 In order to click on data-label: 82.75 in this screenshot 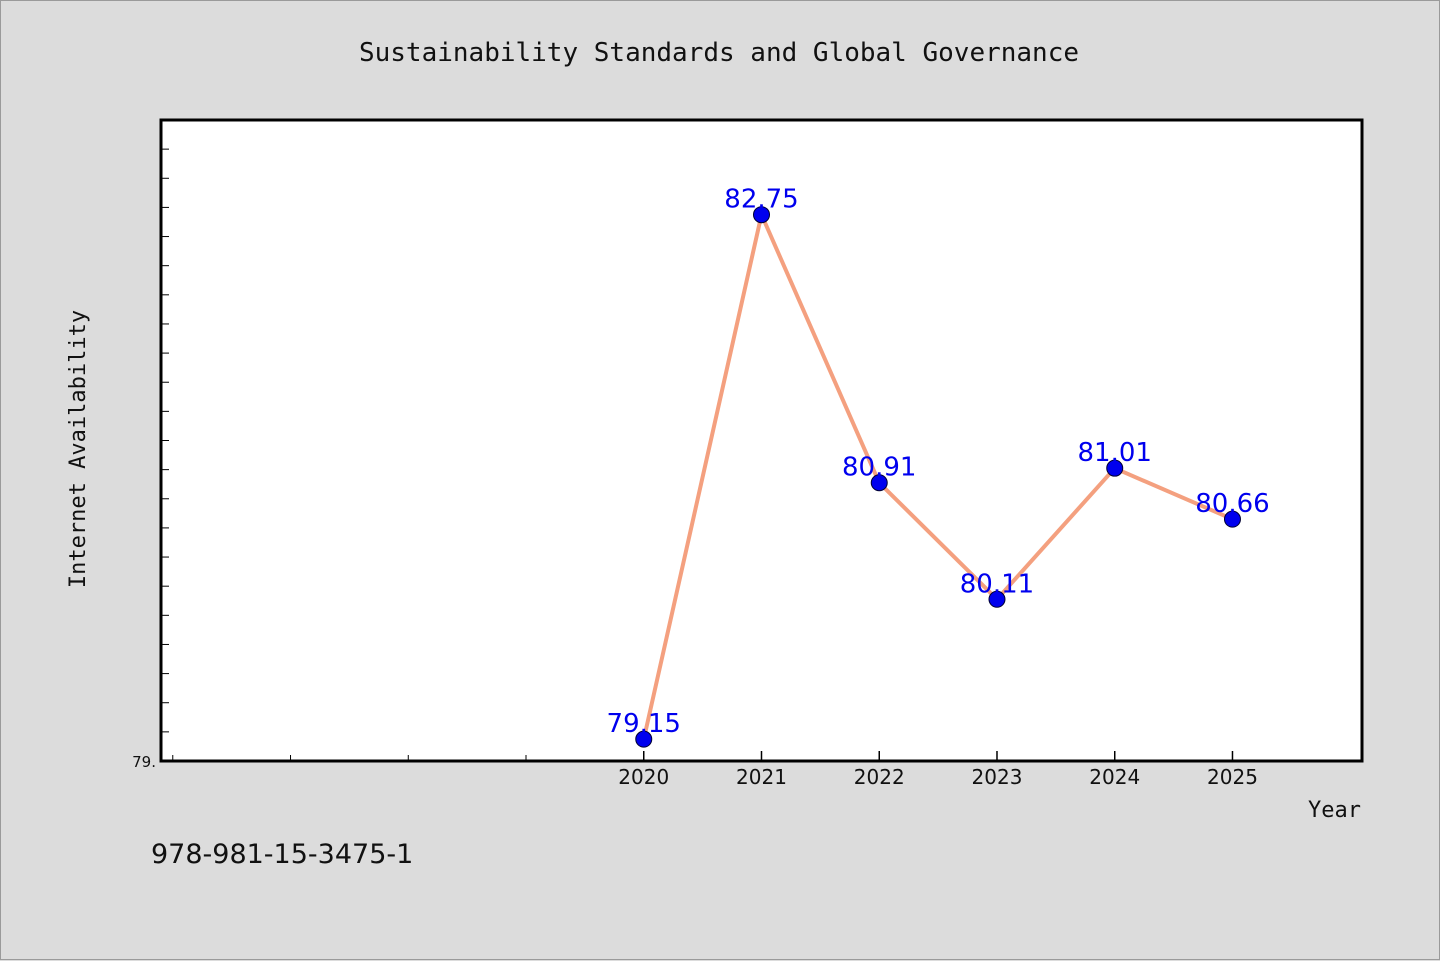, I will do `click(761, 200)`.